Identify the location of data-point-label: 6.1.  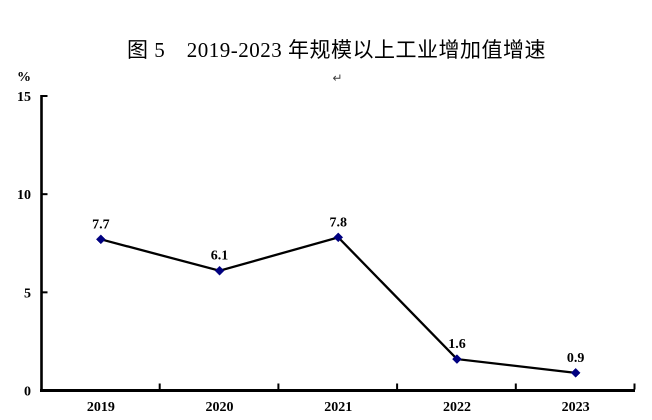
(220, 256).